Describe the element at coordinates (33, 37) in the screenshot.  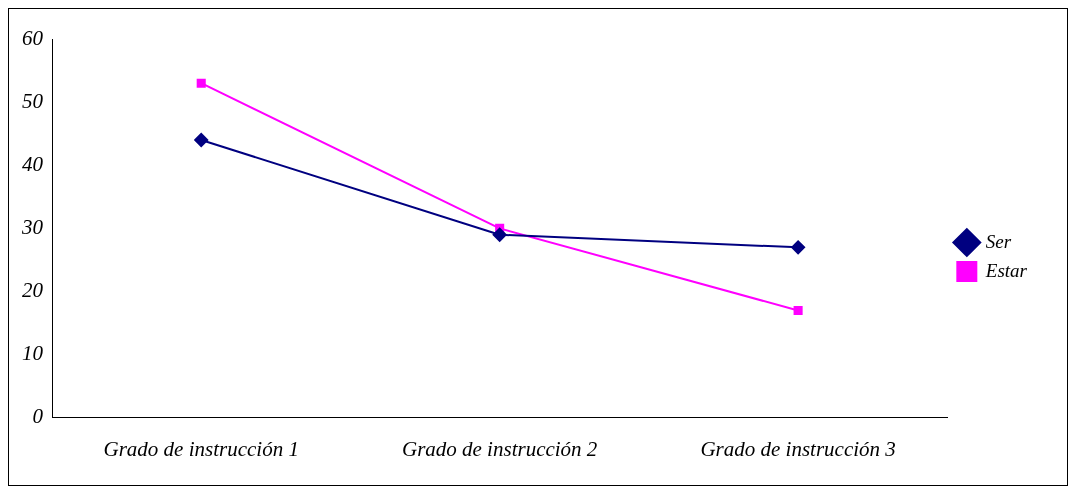
I see `y-tick-label: 60` at that location.